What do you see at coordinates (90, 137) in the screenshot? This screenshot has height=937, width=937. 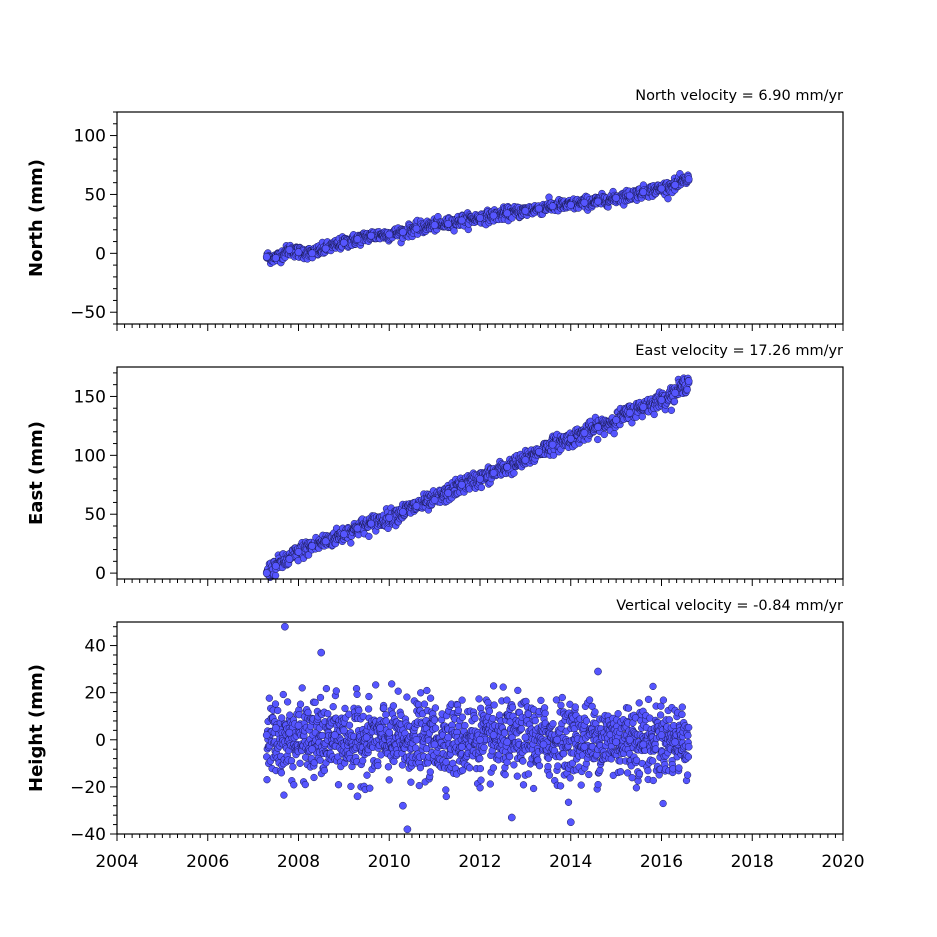 I see `y-tick-label: 100` at bounding box center [90, 137].